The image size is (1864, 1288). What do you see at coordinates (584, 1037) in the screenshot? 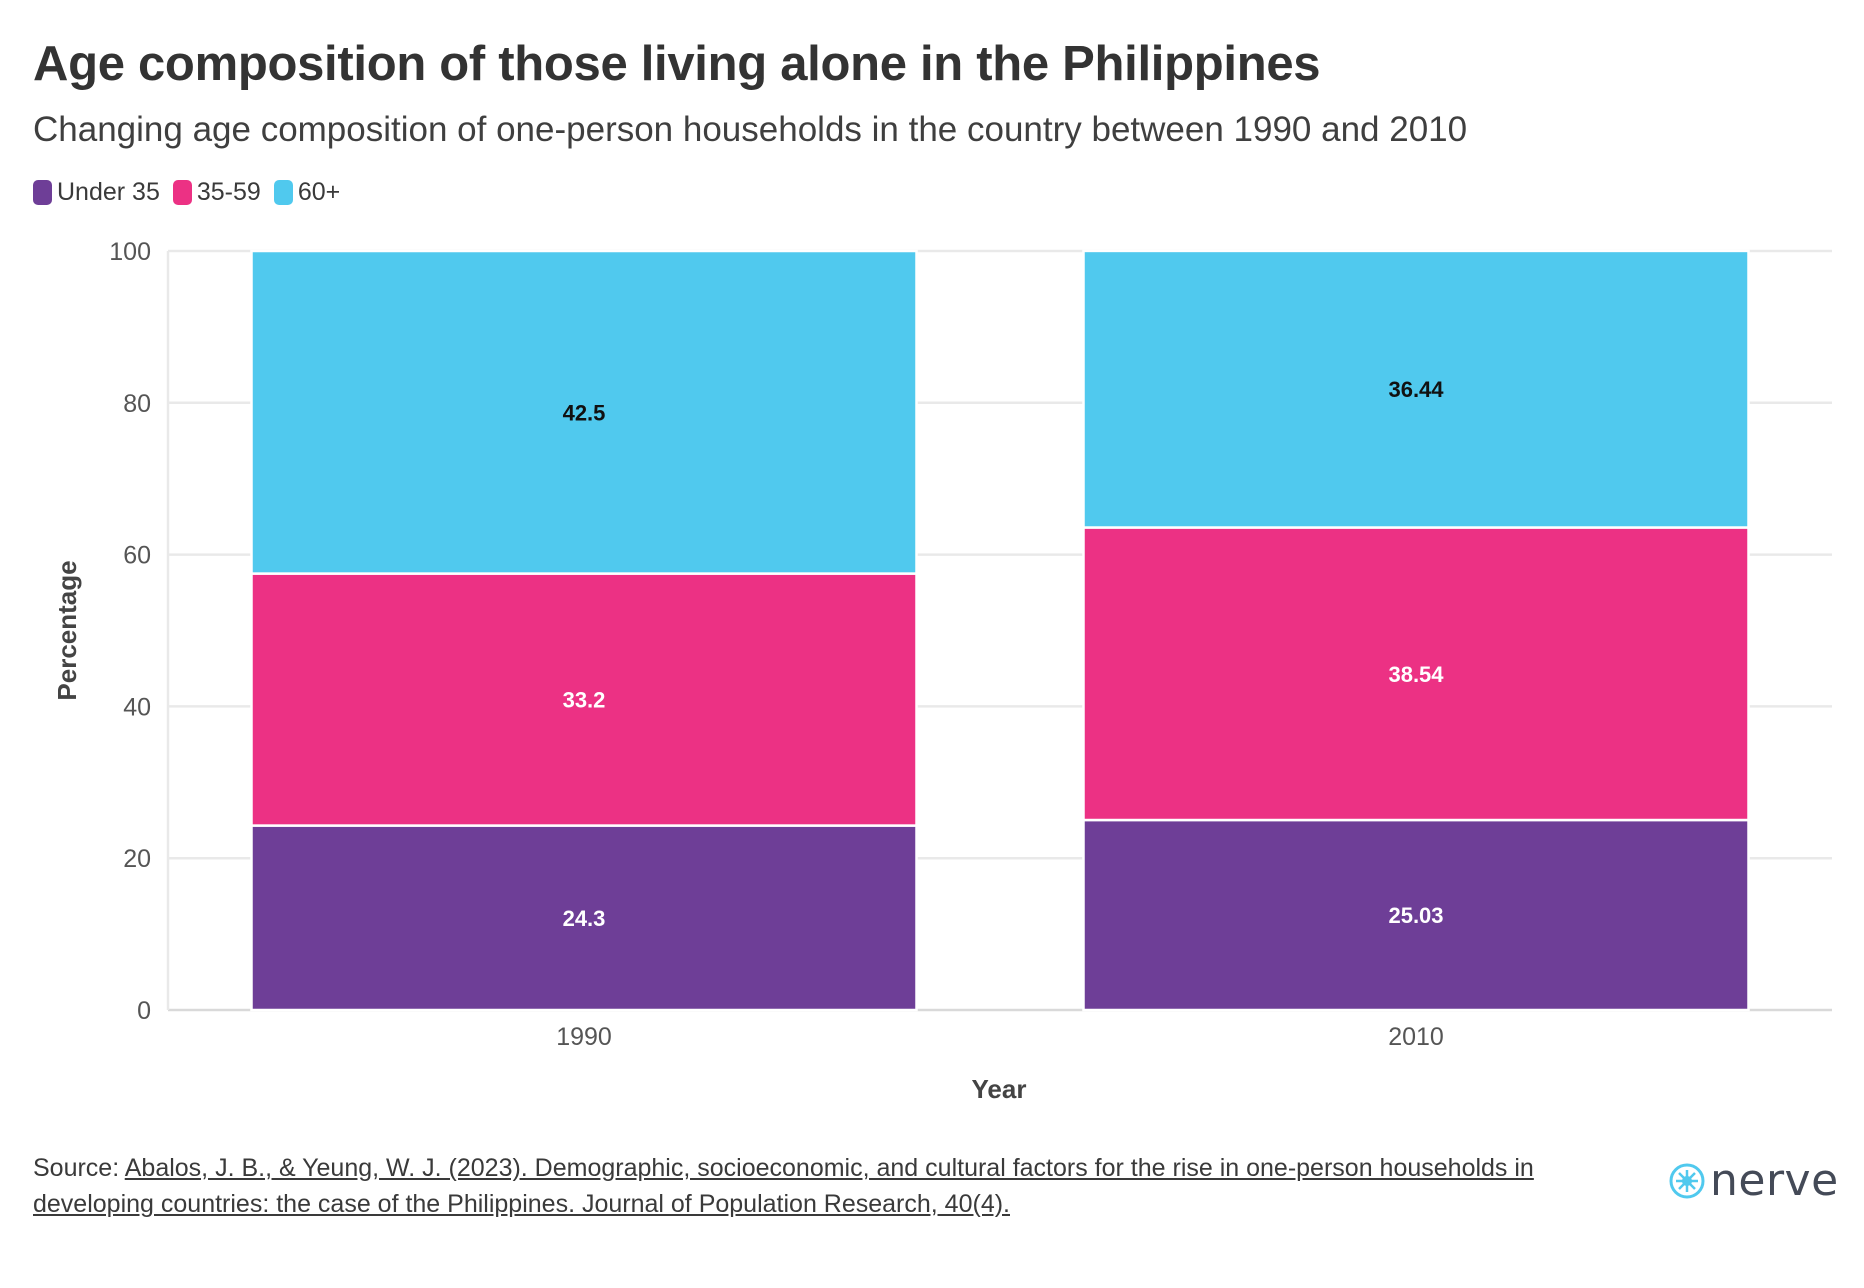
I see `x-tick-label-1990: 1990` at bounding box center [584, 1037].